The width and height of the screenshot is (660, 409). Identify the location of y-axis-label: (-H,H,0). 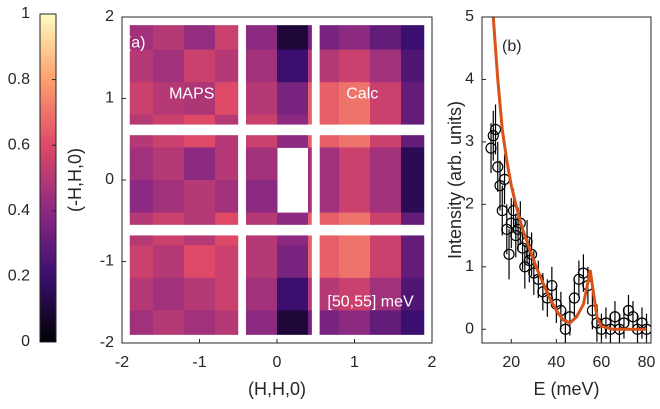
(75, 180).